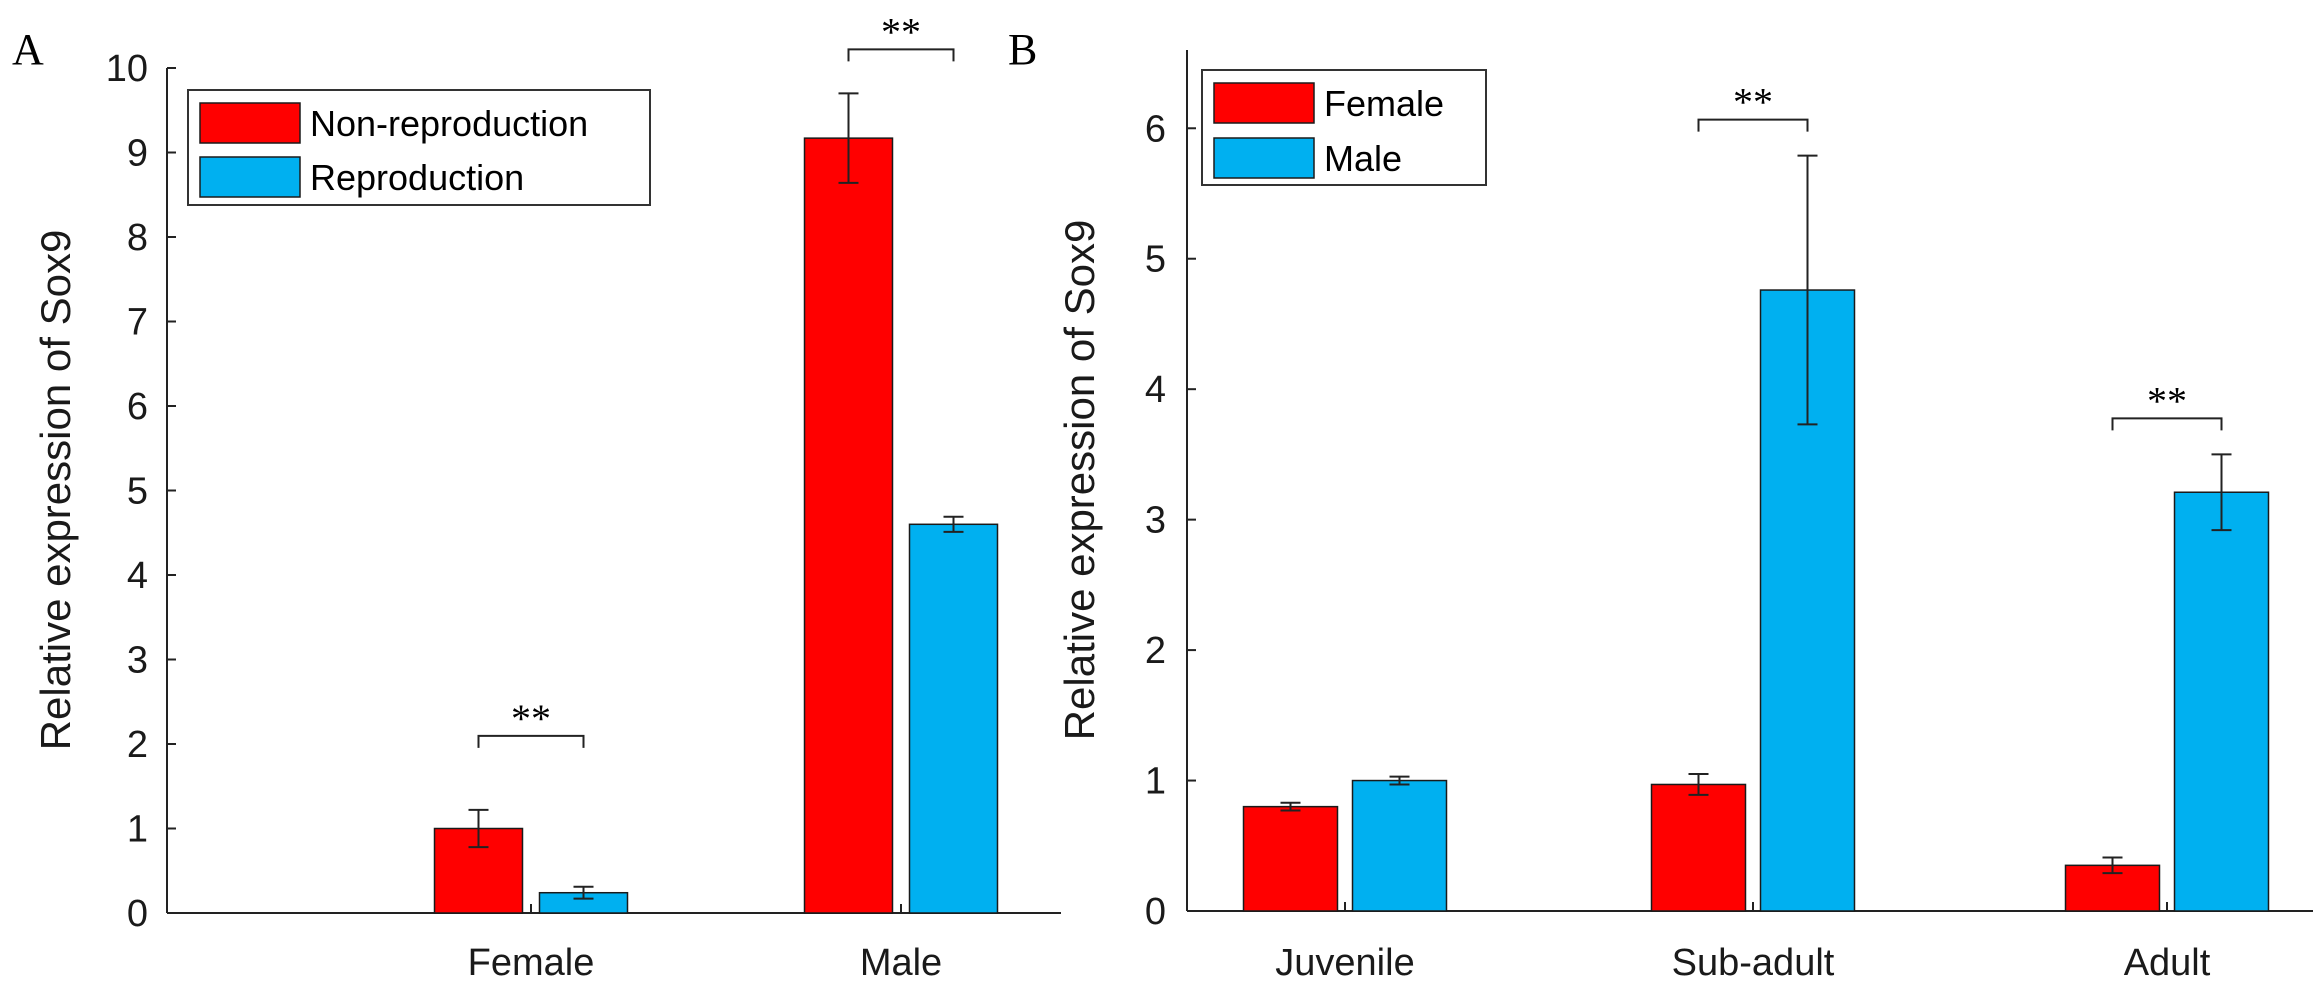 The image size is (2319, 999). I want to click on panel-a-y-tick-label: 3, so click(137, 661).